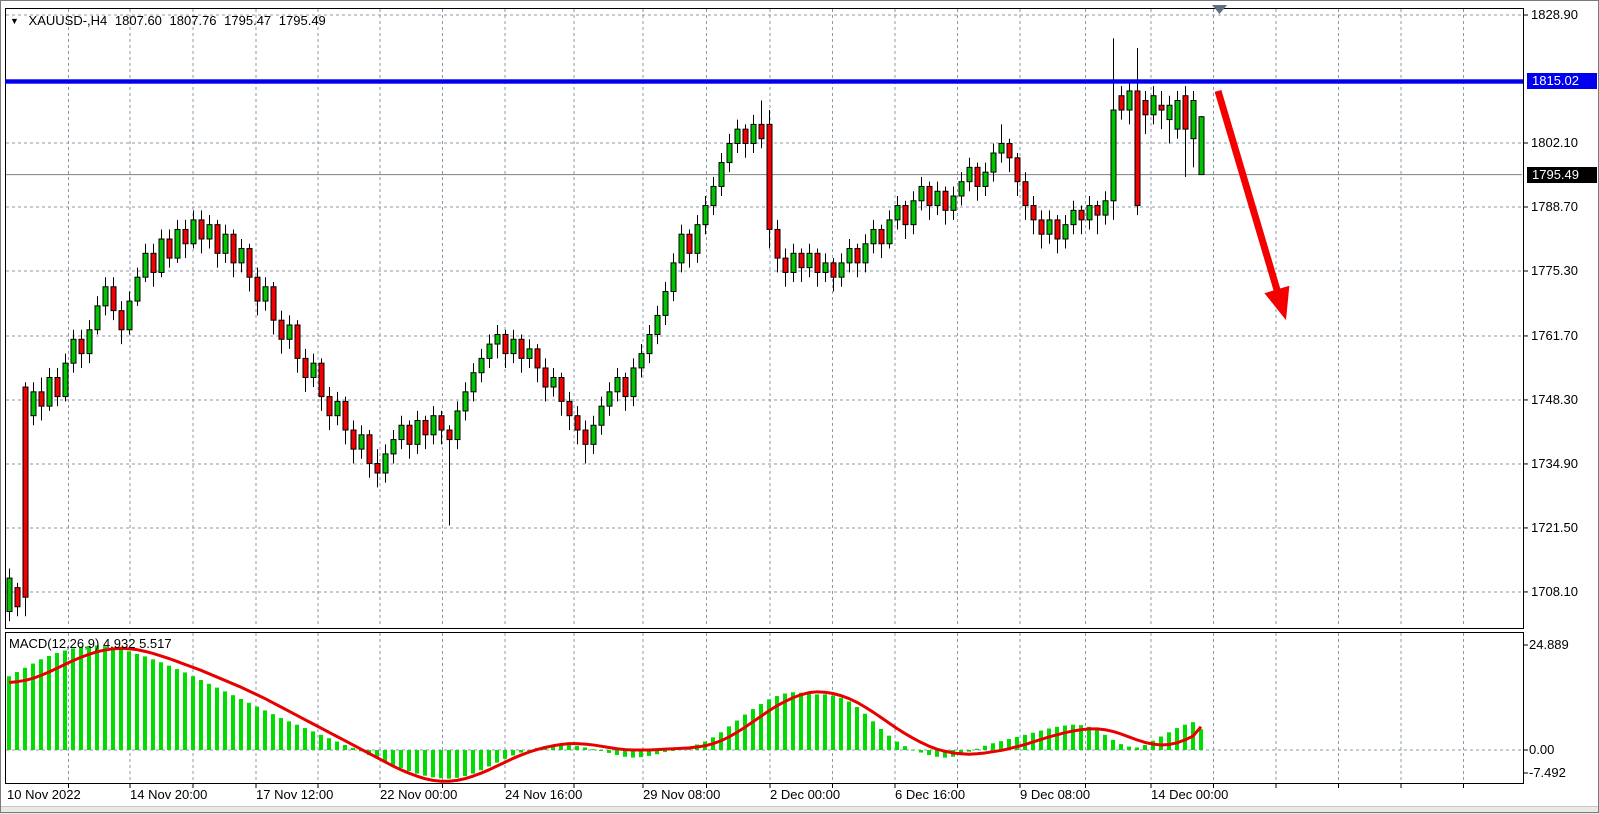 The height and width of the screenshot is (814, 1599). I want to click on price-axis-label: 1775.30, so click(1554, 270).